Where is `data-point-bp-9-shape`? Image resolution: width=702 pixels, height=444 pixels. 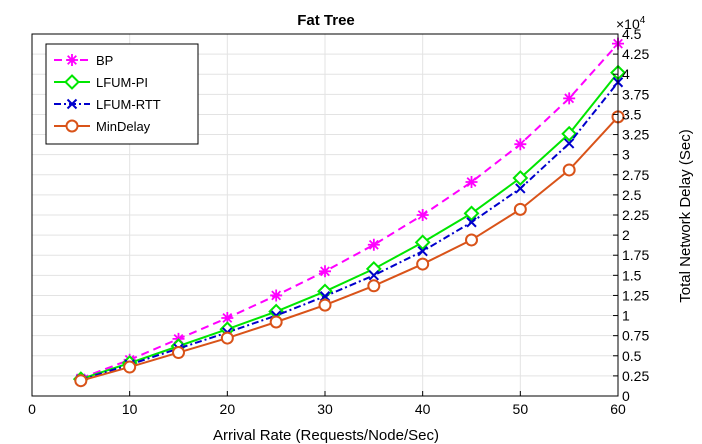
data-point-bp-9-shape is located at coordinates (520, 144).